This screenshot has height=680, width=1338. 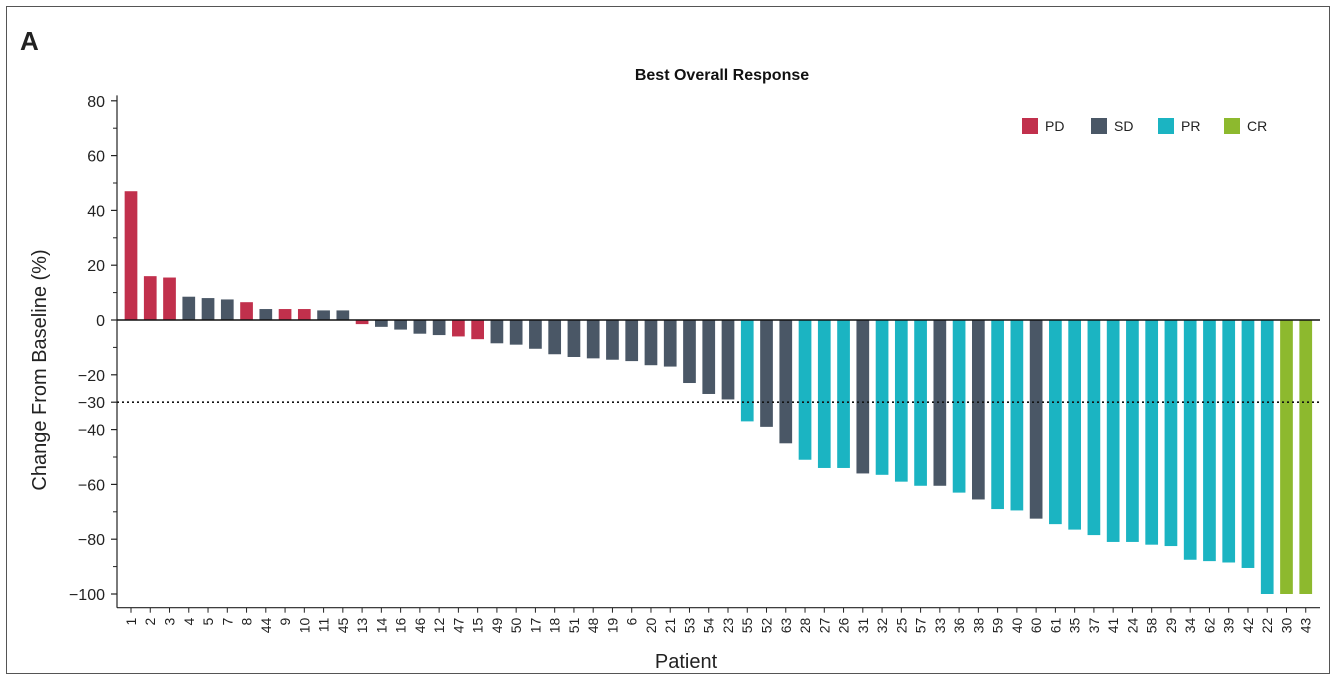 What do you see at coordinates (844, 625) in the screenshot?
I see `x-tick-label: 26` at bounding box center [844, 625].